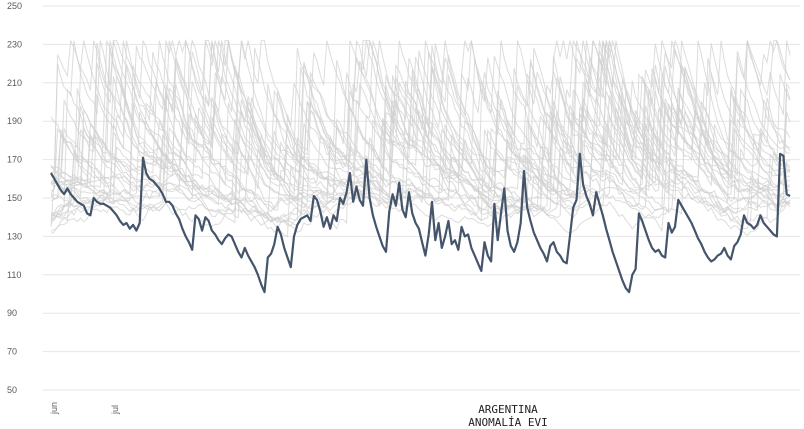  What do you see at coordinates (14, 83) in the screenshot?
I see `y-tick-label: 210` at bounding box center [14, 83].